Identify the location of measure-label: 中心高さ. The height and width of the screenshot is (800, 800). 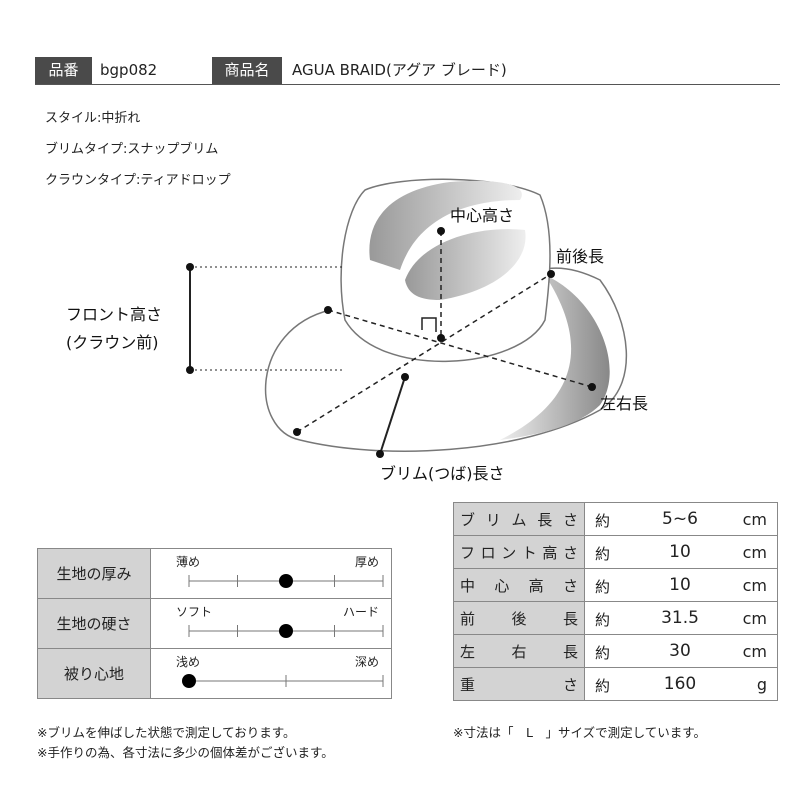
(519, 585).